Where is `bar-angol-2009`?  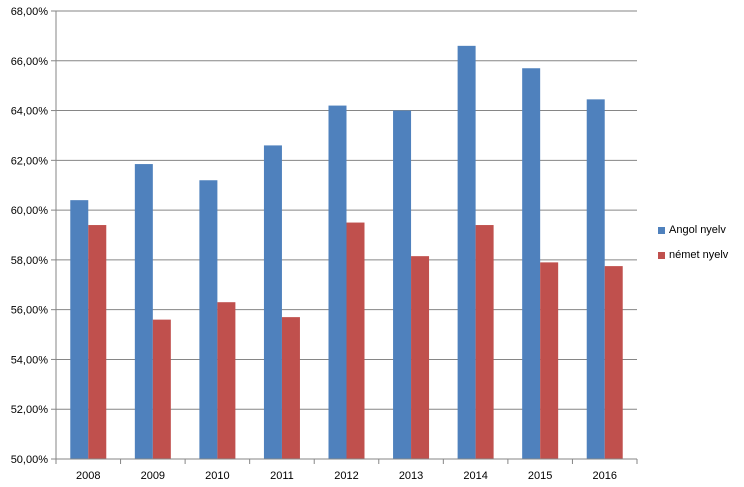 bar-angol-2009 is located at coordinates (143, 312).